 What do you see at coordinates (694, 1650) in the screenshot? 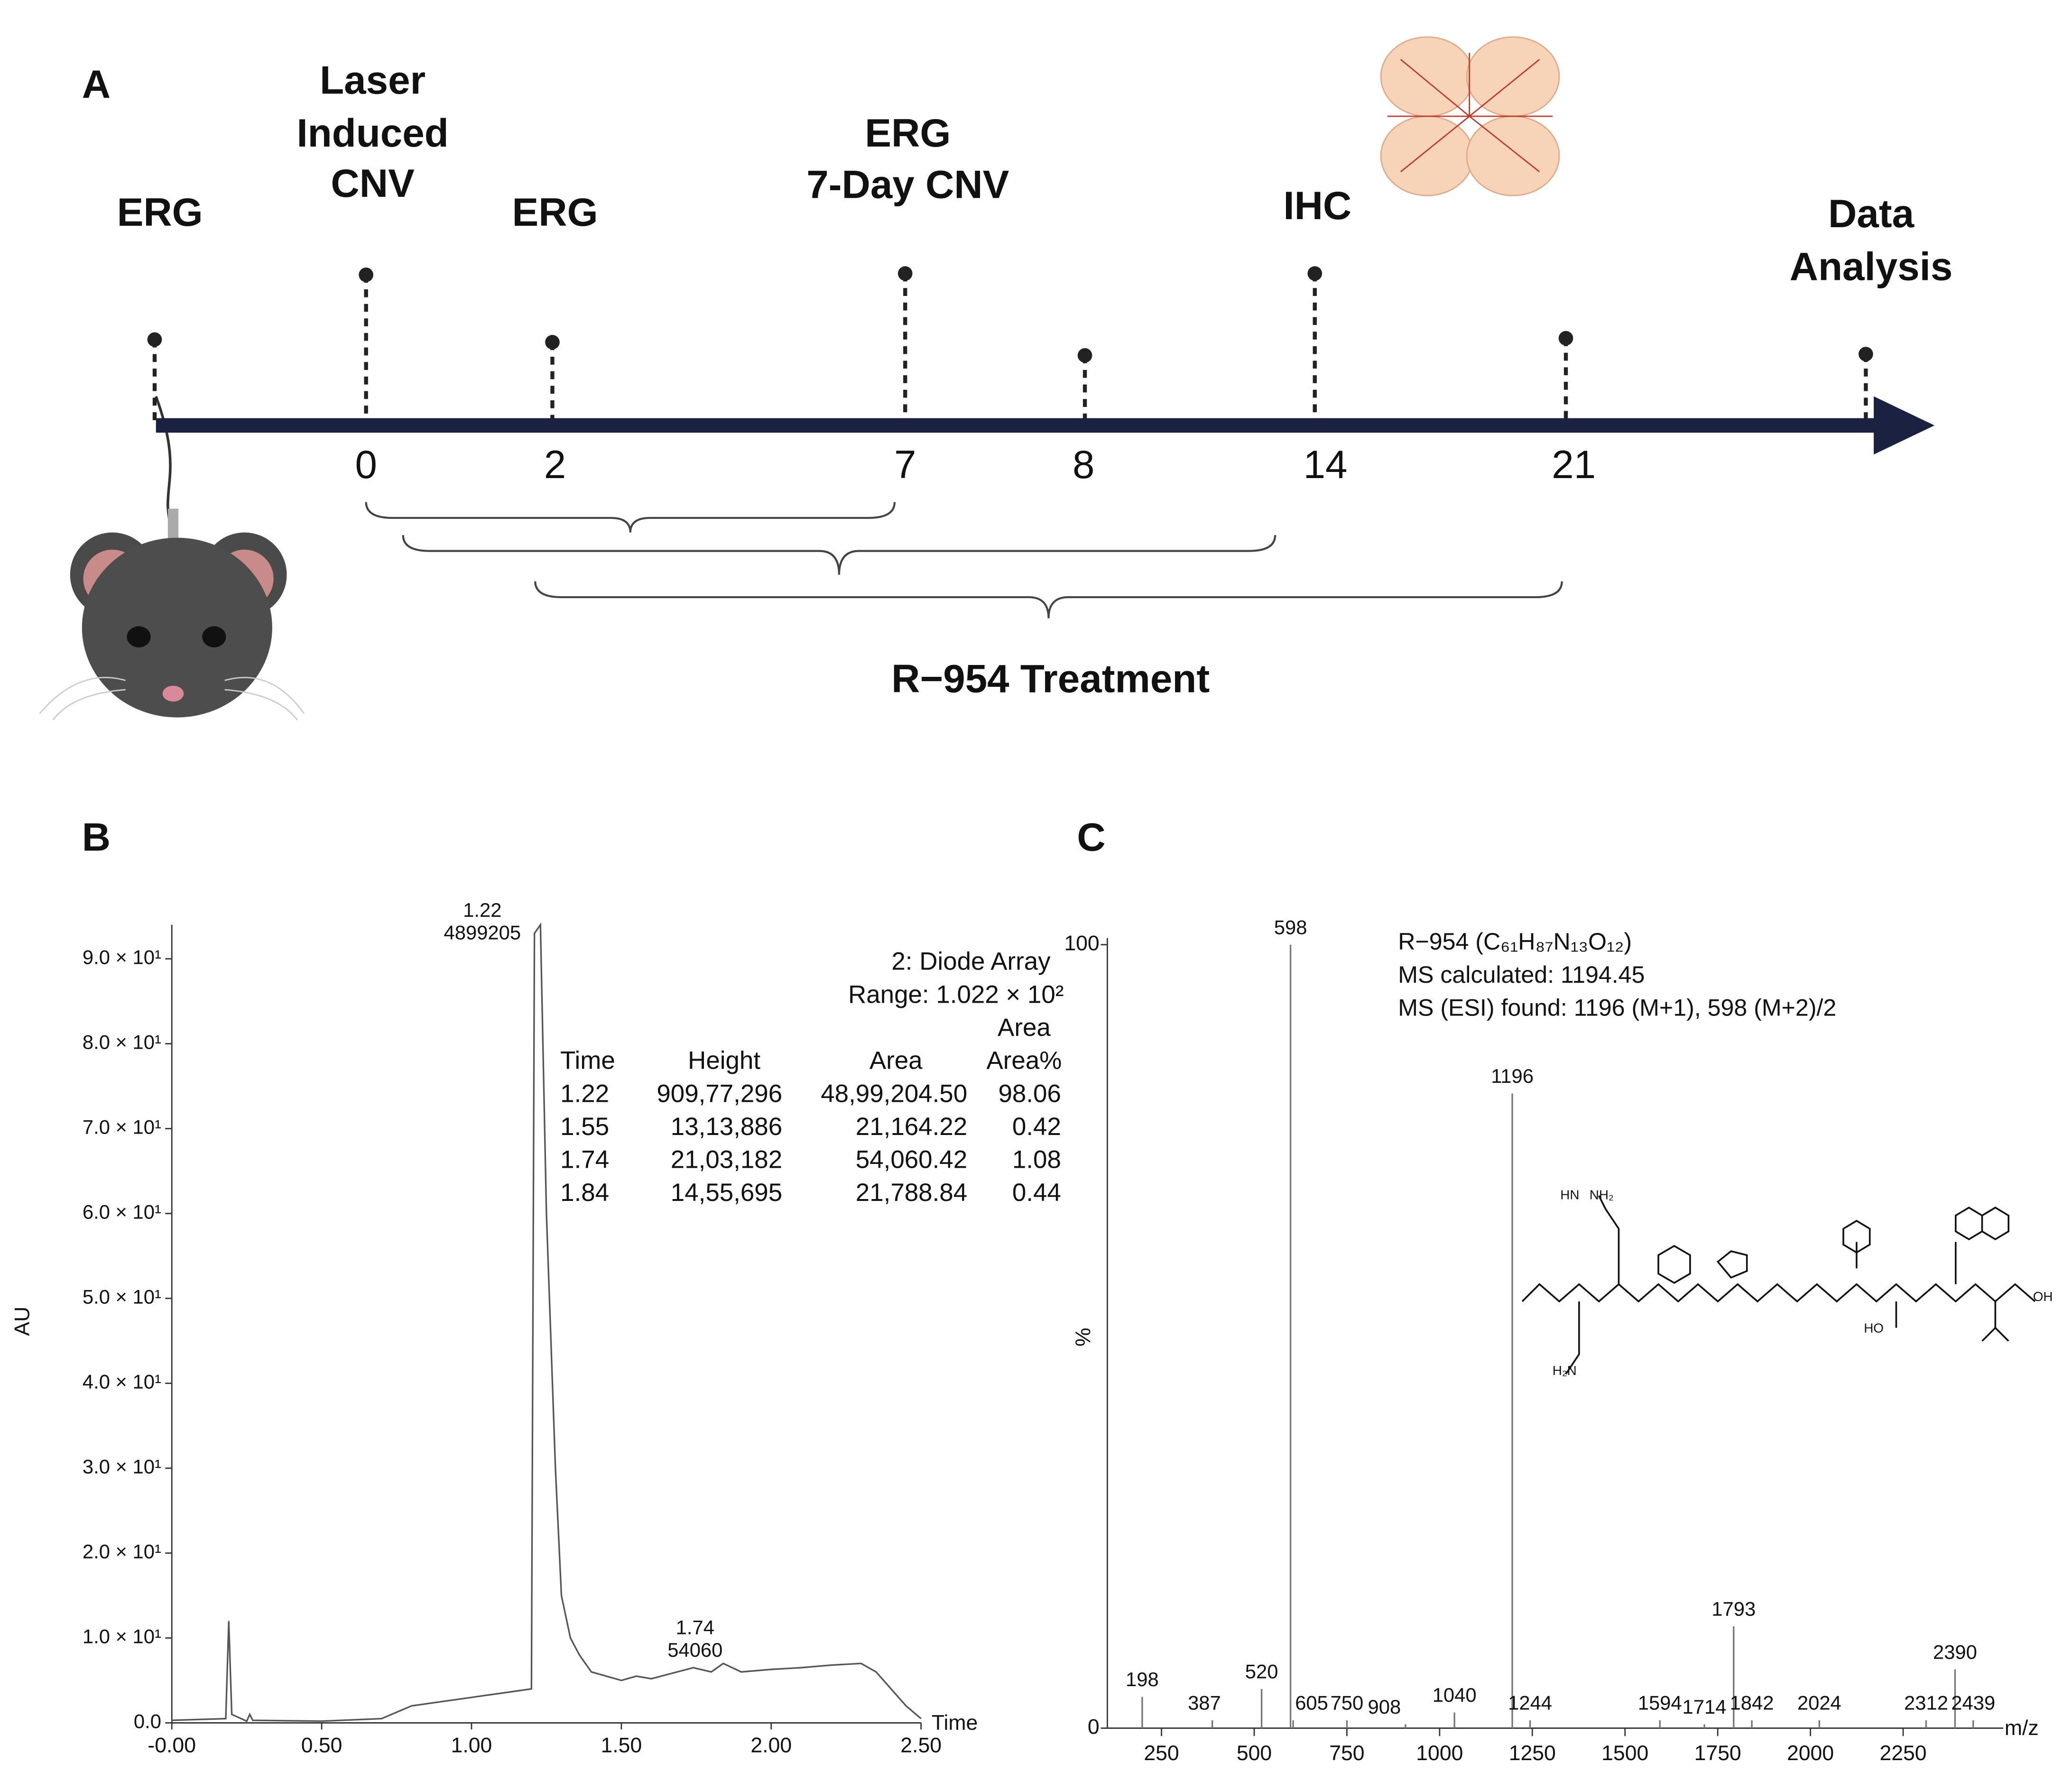
I see `peak-annotation: 54060` at bounding box center [694, 1650].